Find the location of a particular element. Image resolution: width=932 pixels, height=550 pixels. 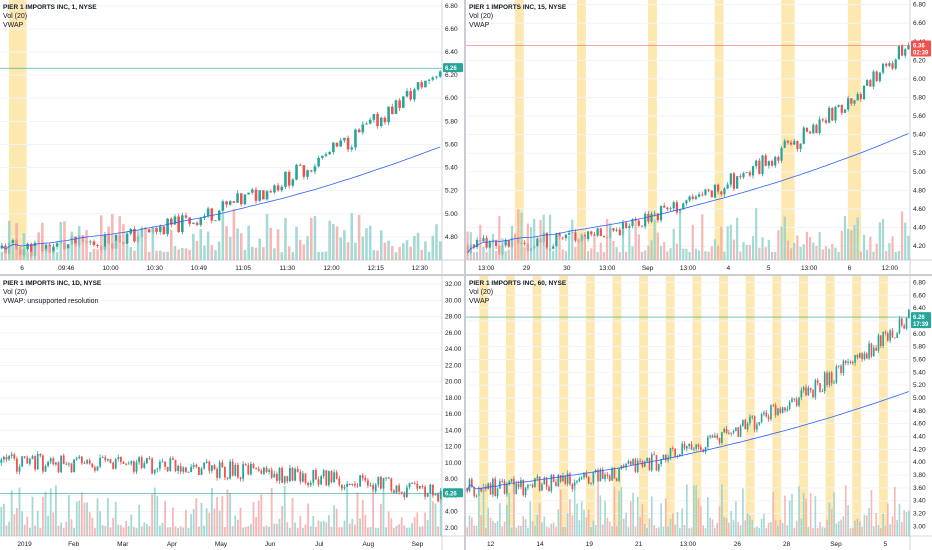

x-axis-tick-label: 13:00 is located at coordinates (688, 268).